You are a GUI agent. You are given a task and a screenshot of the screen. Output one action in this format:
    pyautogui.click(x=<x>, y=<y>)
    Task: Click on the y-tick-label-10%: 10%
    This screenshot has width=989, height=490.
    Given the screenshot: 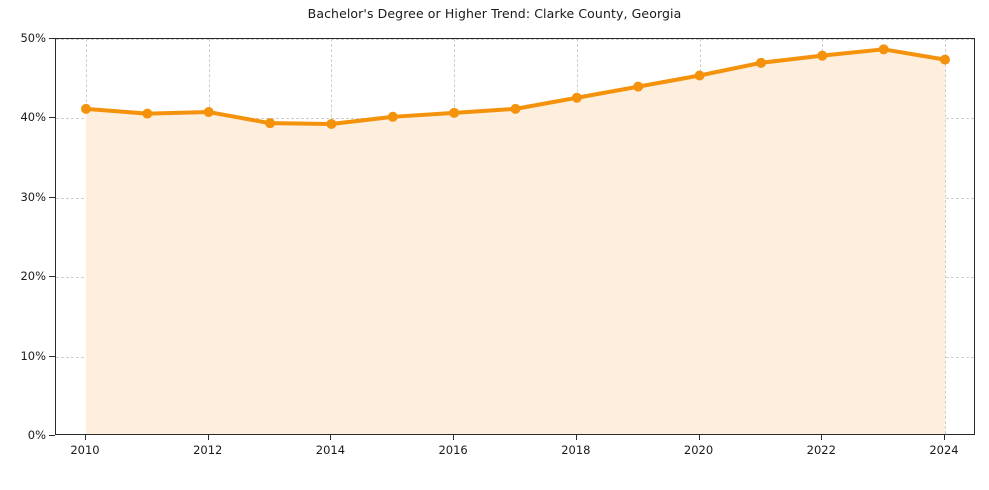 What is the action you would take?
    pyautogui.click(x=33, y=355)
    